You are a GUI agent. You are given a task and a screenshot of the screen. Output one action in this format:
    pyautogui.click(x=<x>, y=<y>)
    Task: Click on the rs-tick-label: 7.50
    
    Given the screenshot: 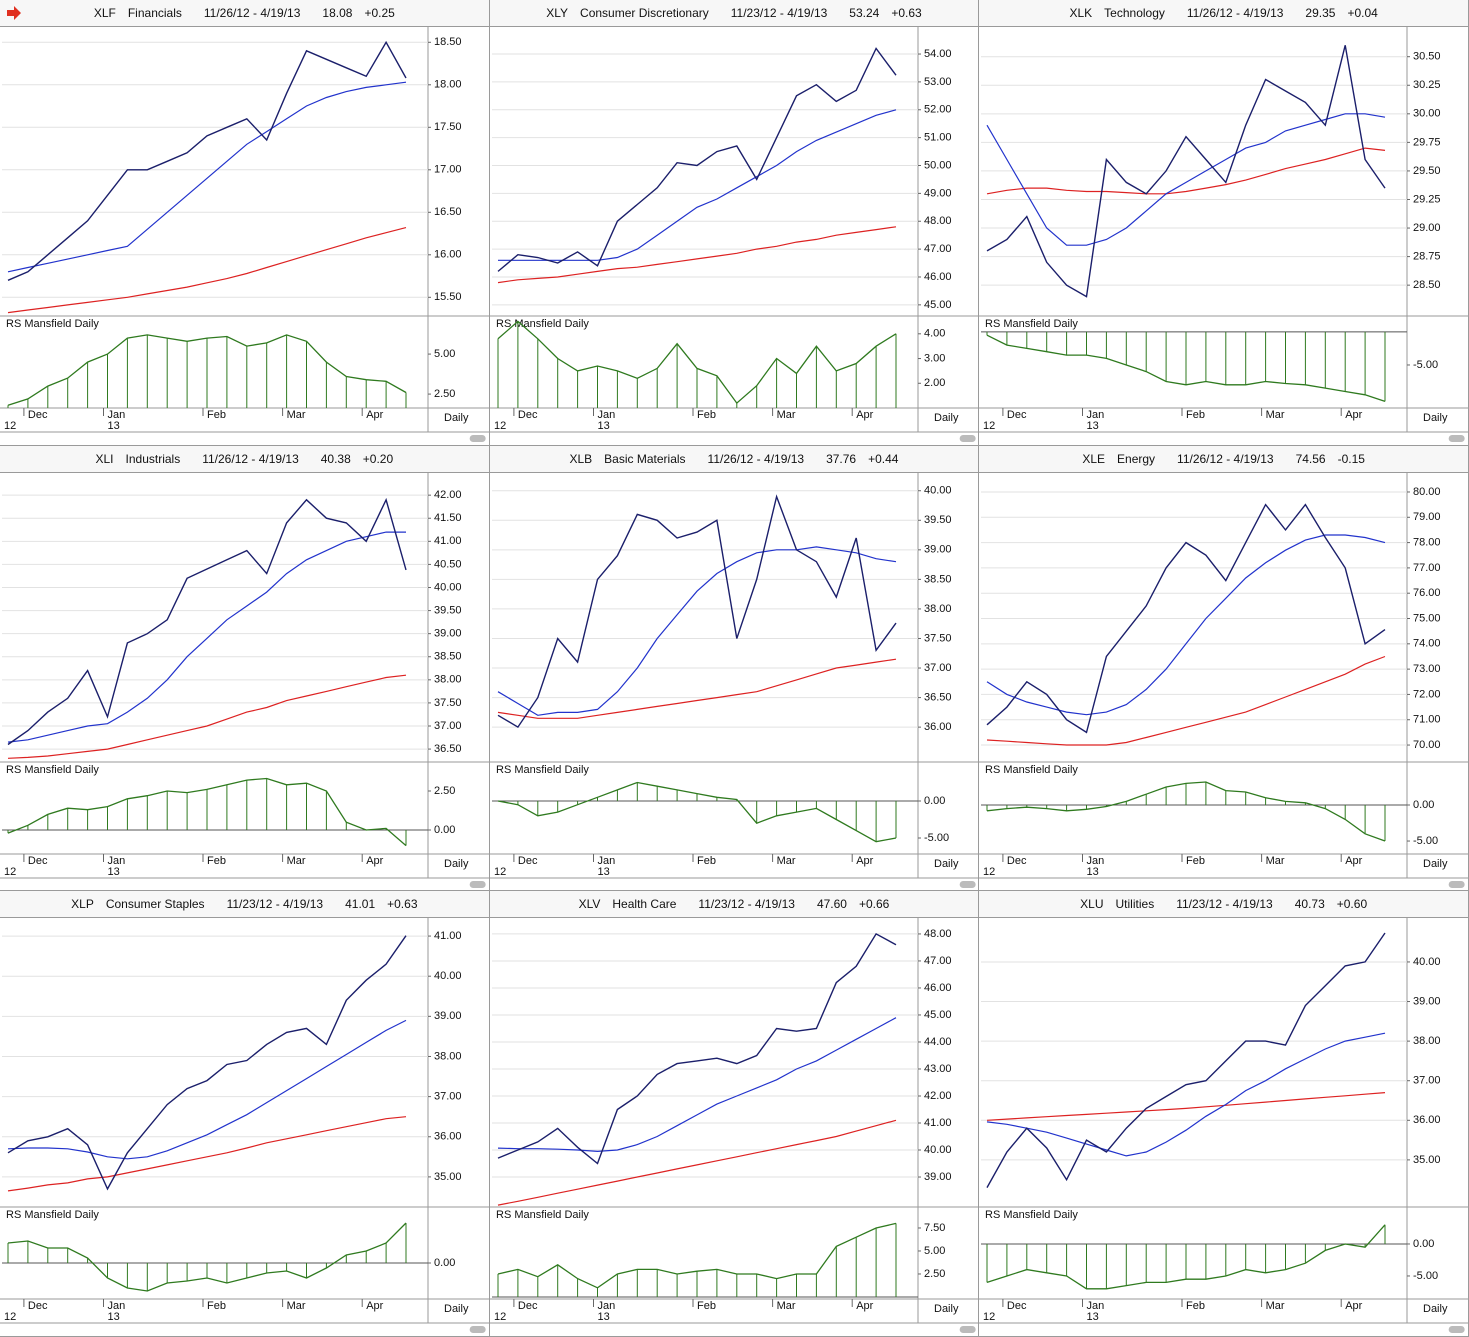 What is the action you would take?
    pyautogui.click(x=934, y=1228)
    